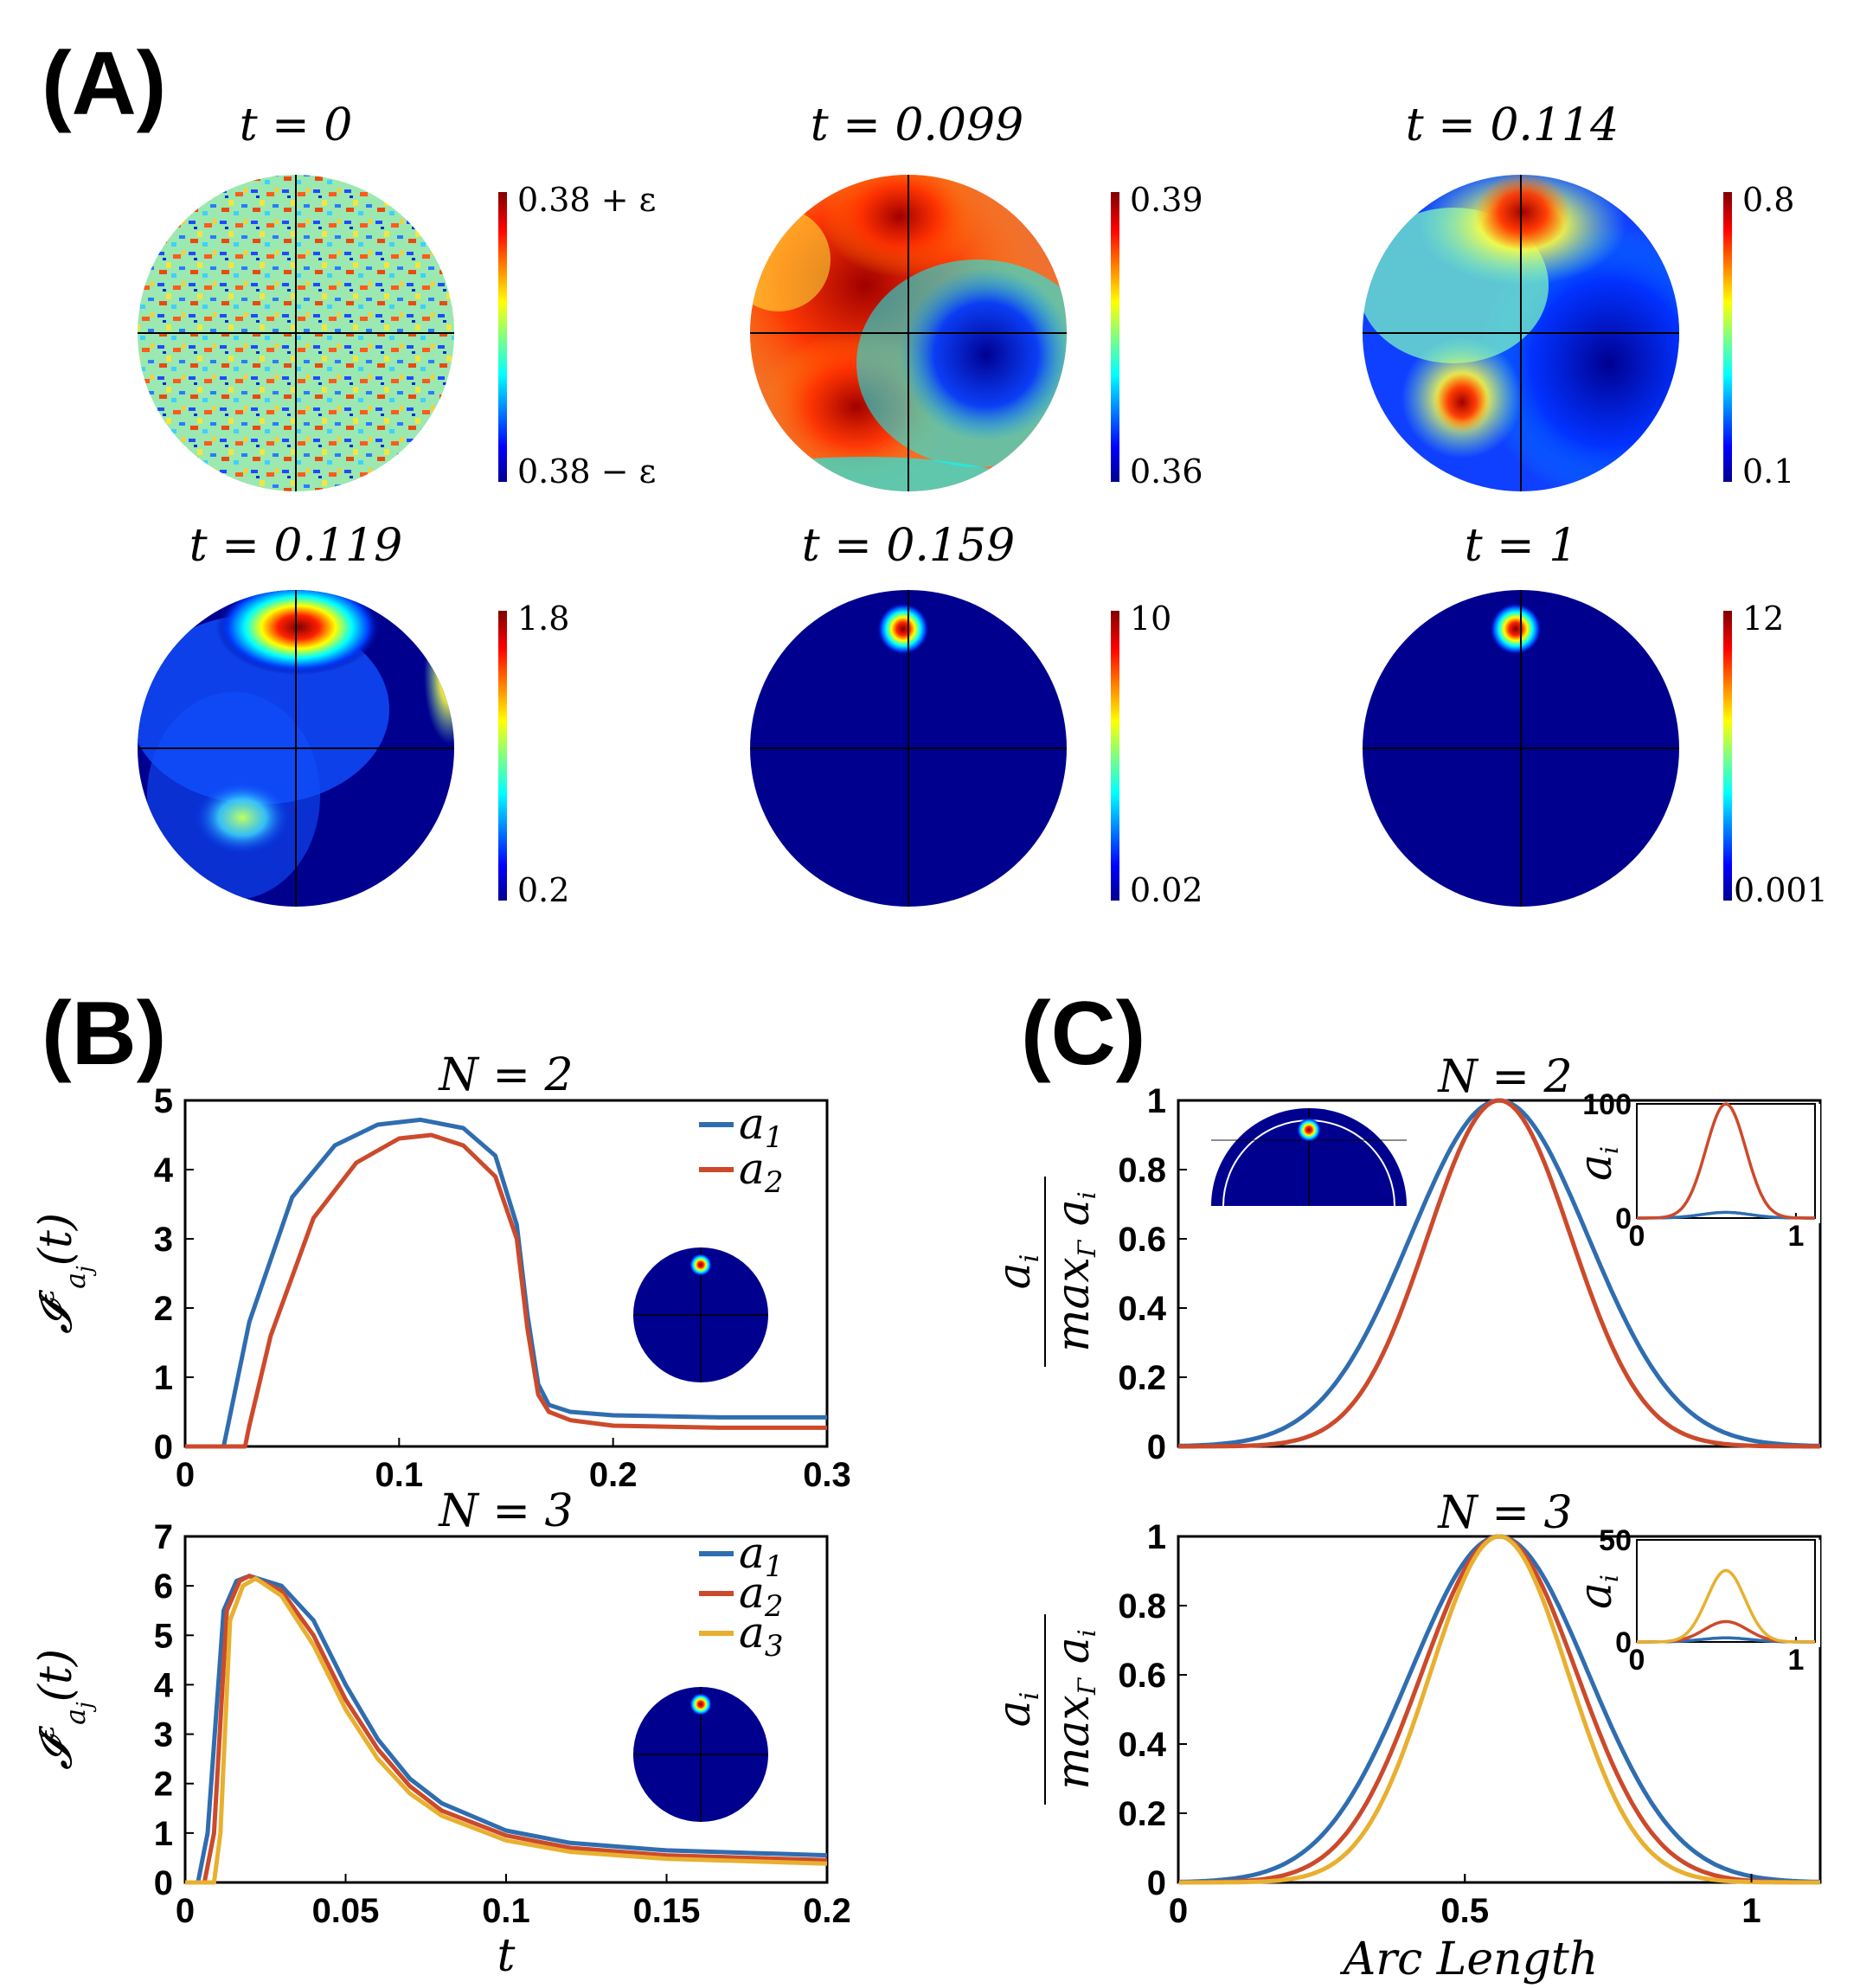 This screenshot has height=1988, width=1860. Describe the element at coordinates (827, 1475) in the screenshot. I see `xtick-label: 0.3` at that location.